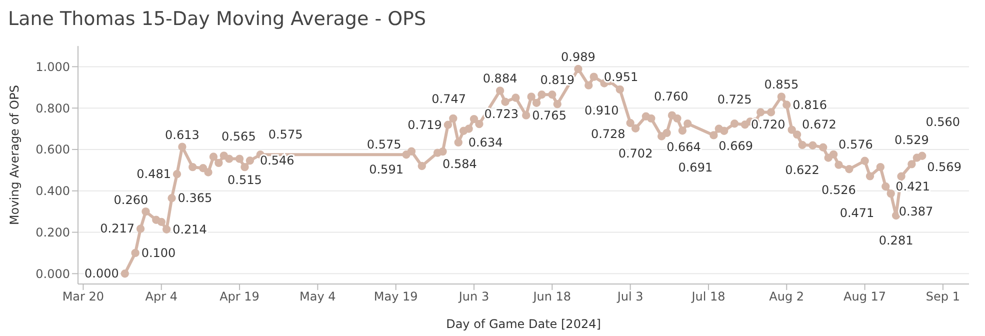 The height and width of the screenshot is (336, 985). Describe the element at coordinates (943, 297) in the screenshot. I see `x-tick-label: Sep 1` at that location.